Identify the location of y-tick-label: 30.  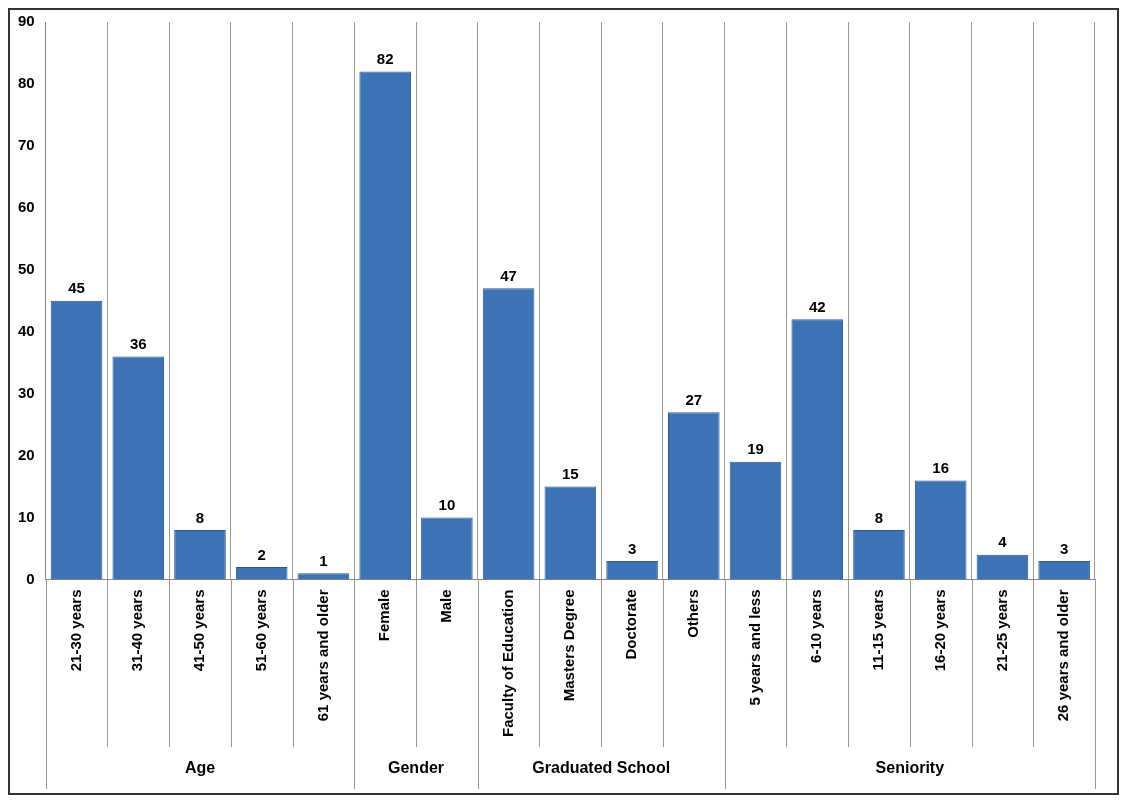
(26, 392).